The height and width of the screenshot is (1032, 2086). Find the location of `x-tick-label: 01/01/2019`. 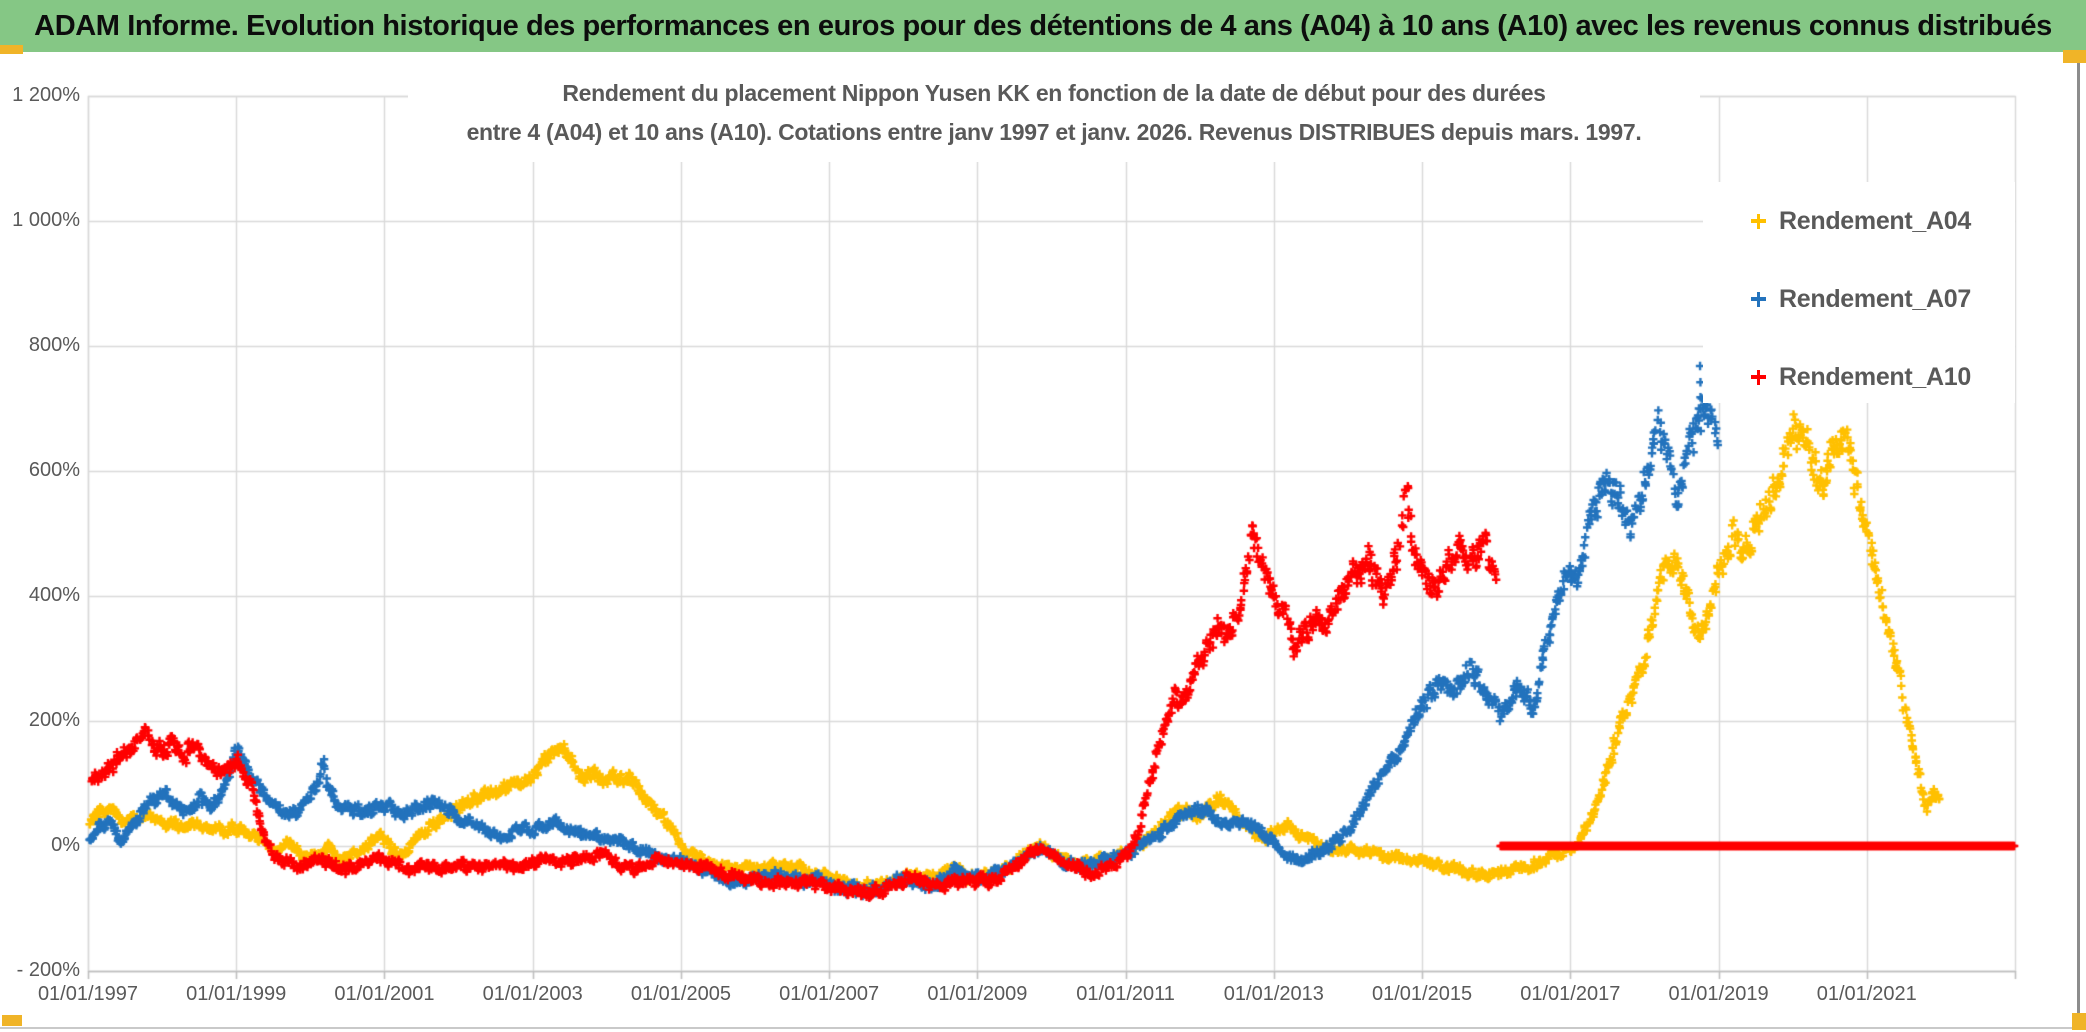

x-tick-label: 01/01/2019 is located at coordinates (1718, 994).